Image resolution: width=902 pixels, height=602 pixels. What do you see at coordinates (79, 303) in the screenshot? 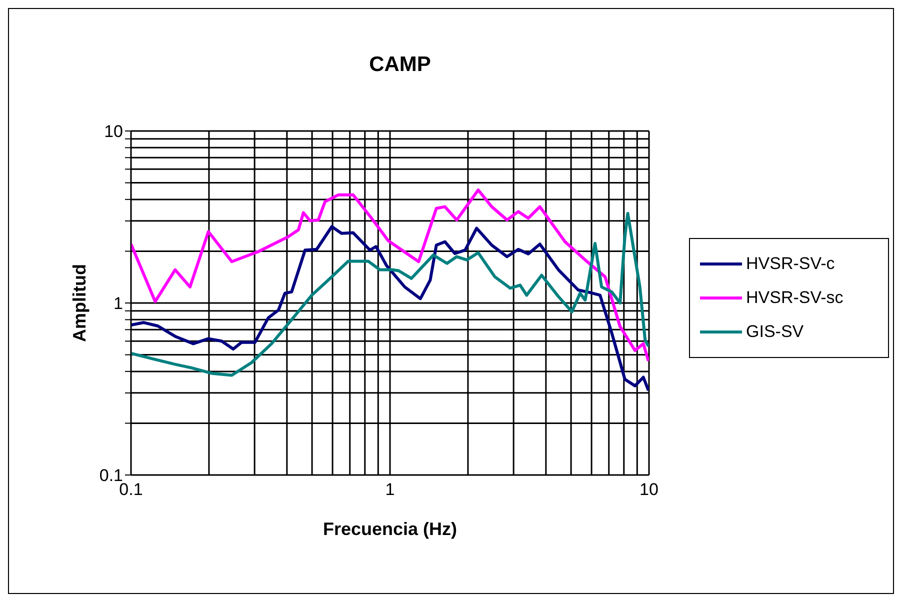
I see `y-axis-title: Amplitud` at bounding box center [79, 303].